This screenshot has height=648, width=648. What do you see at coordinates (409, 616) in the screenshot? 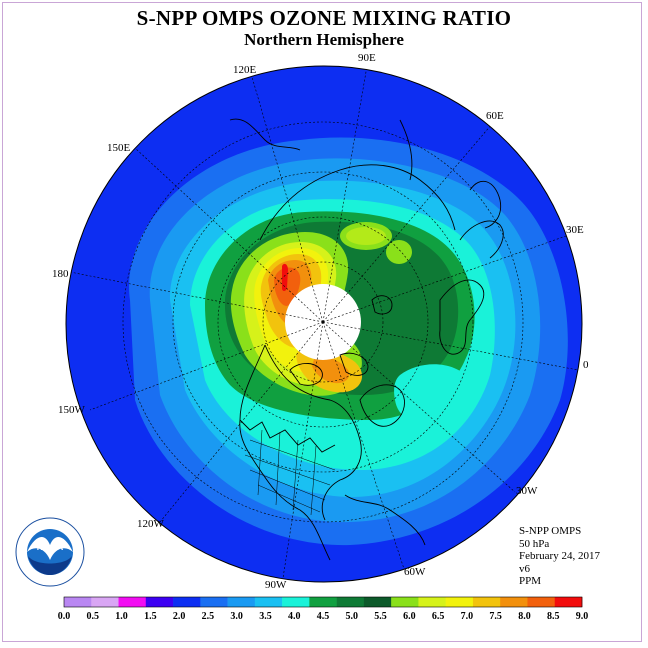
I see `colorbar-tick-label: 6.0` at bounding box center [409, 616].